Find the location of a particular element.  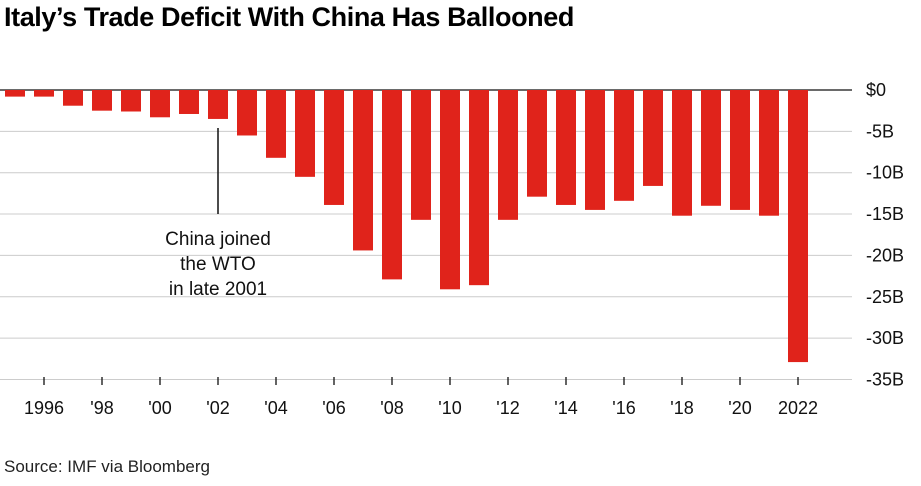

bar-1999 is located at coordinates (131, 101).